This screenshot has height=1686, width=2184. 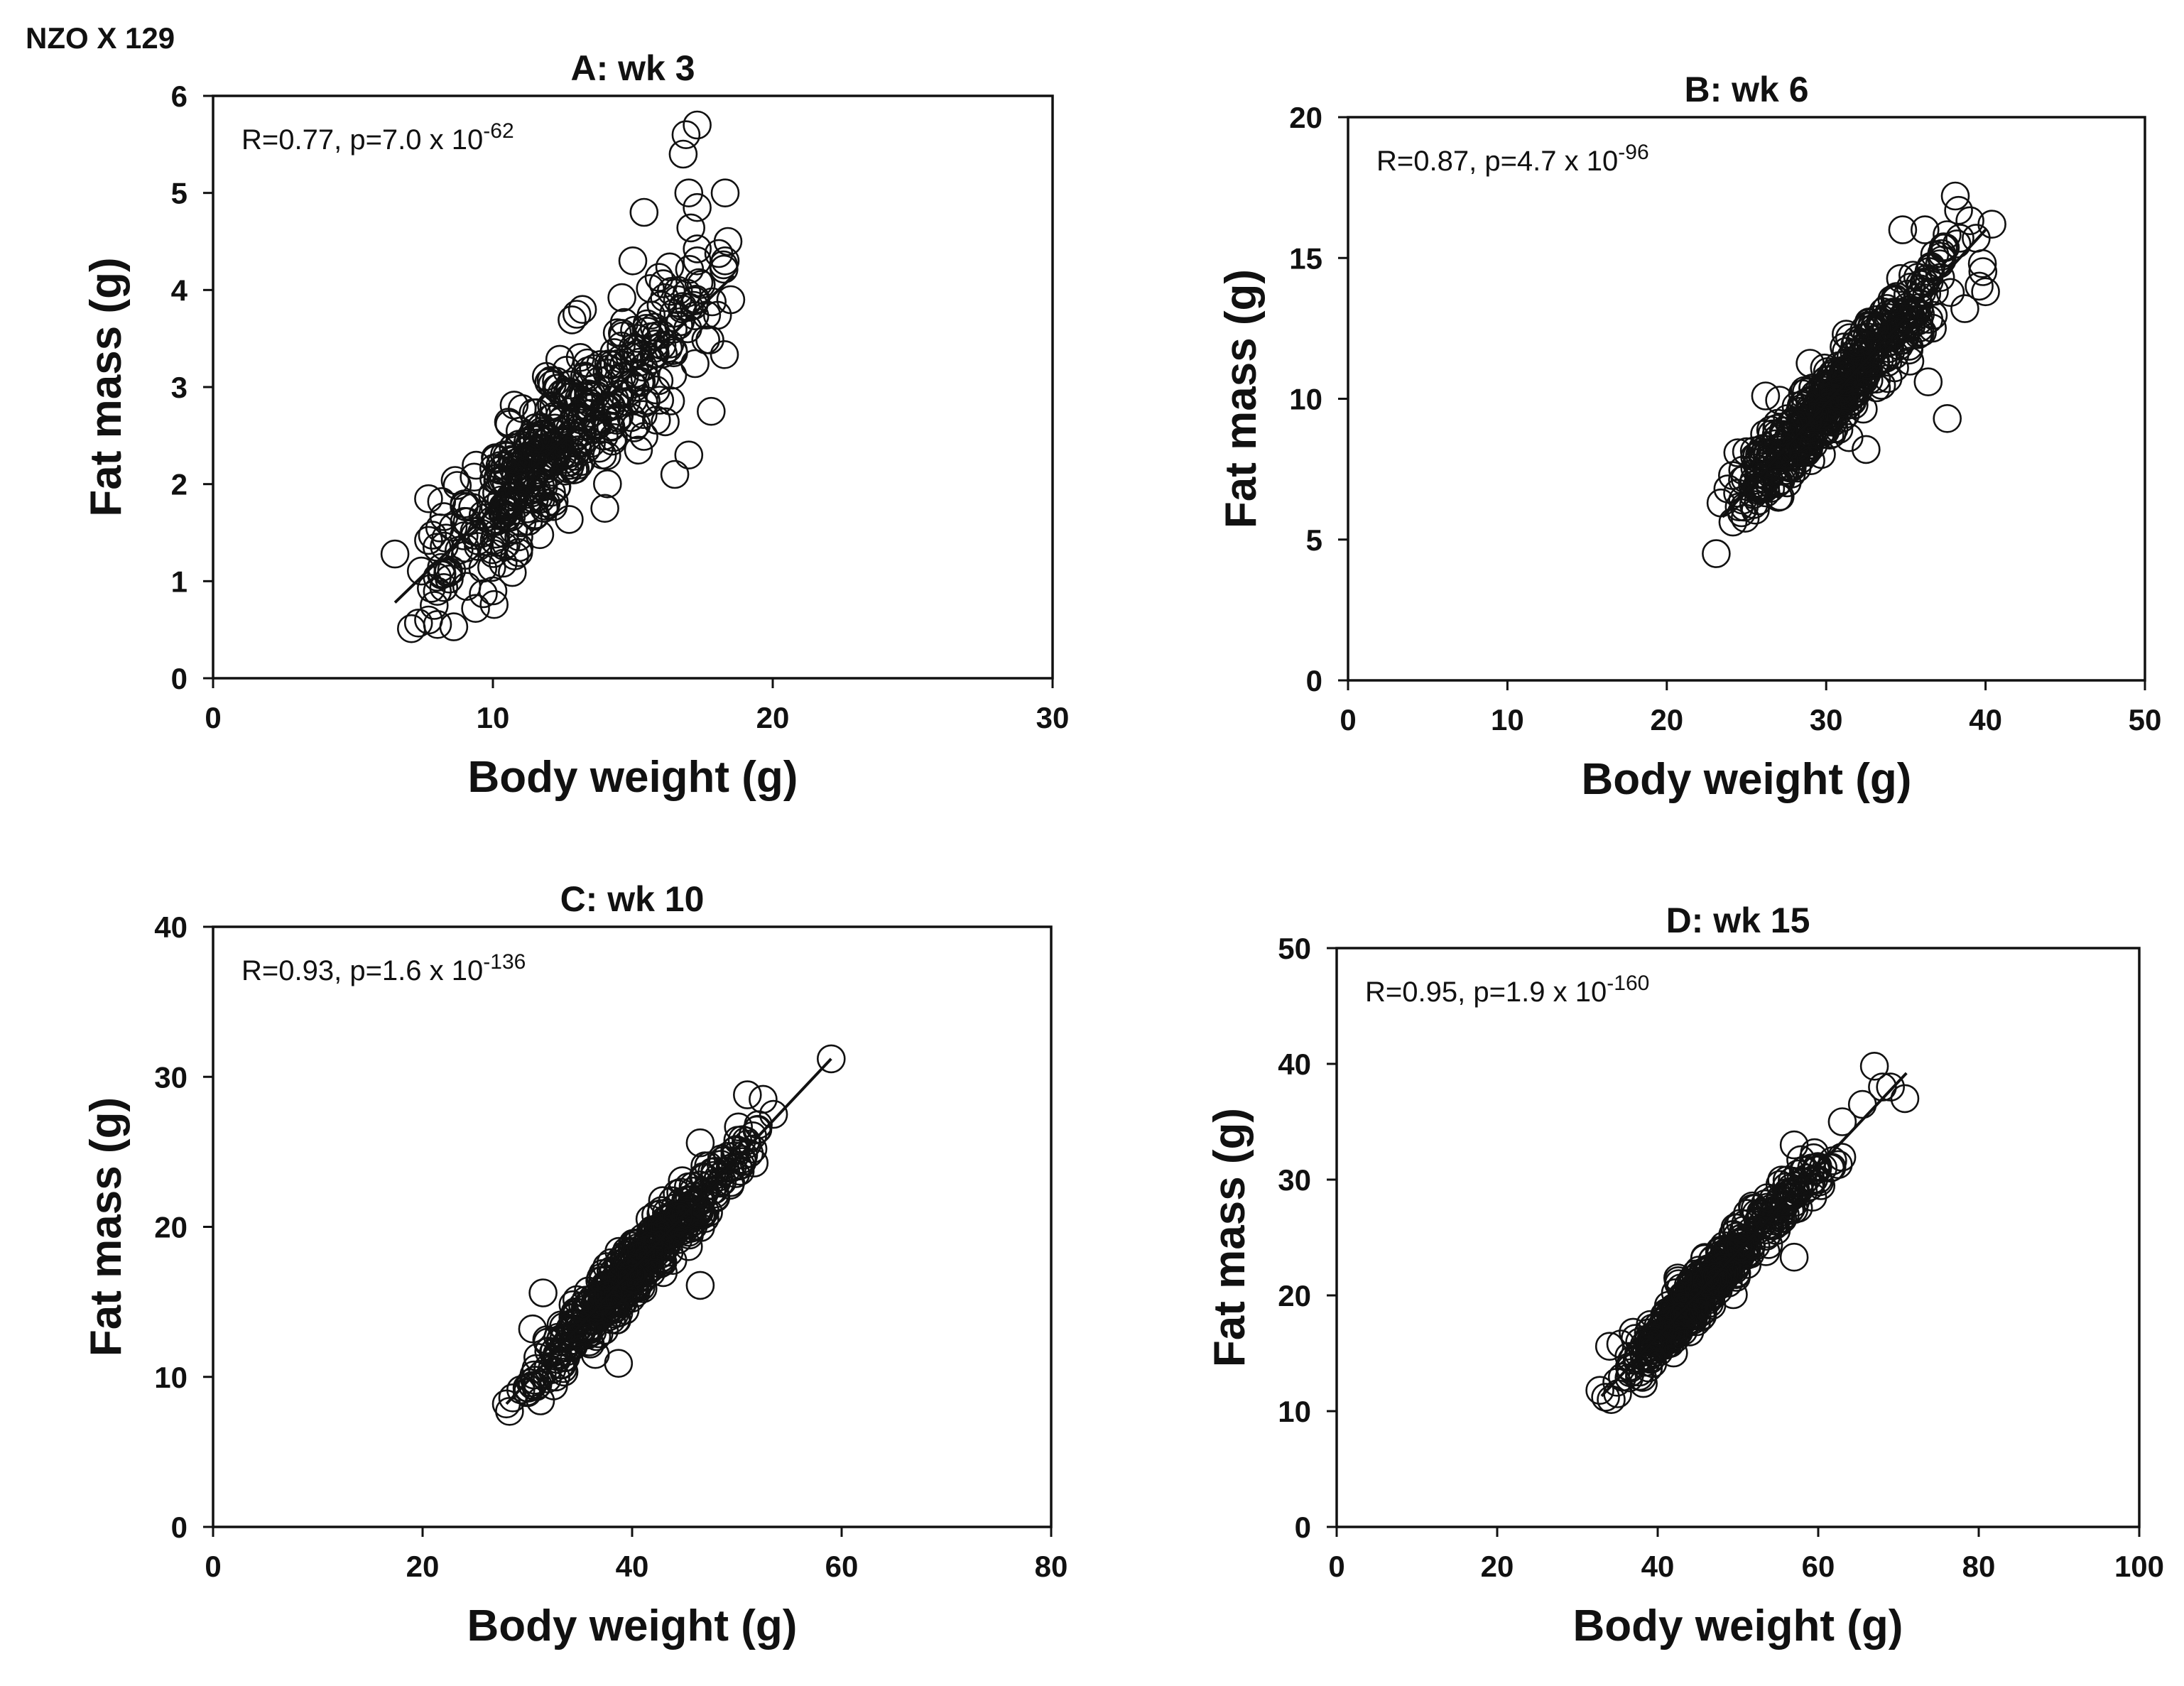 I want to click on x-tick-label: 40, so click(x=1985, y=720).